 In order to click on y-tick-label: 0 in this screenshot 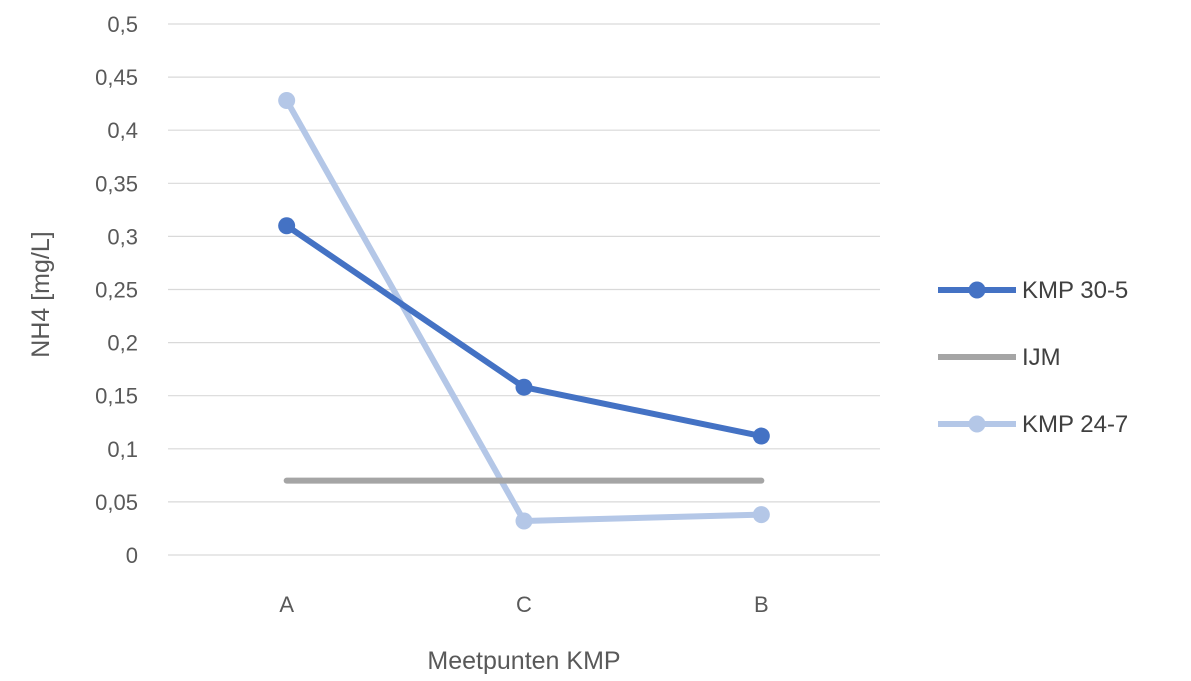, I will do `click(132, 555)`.